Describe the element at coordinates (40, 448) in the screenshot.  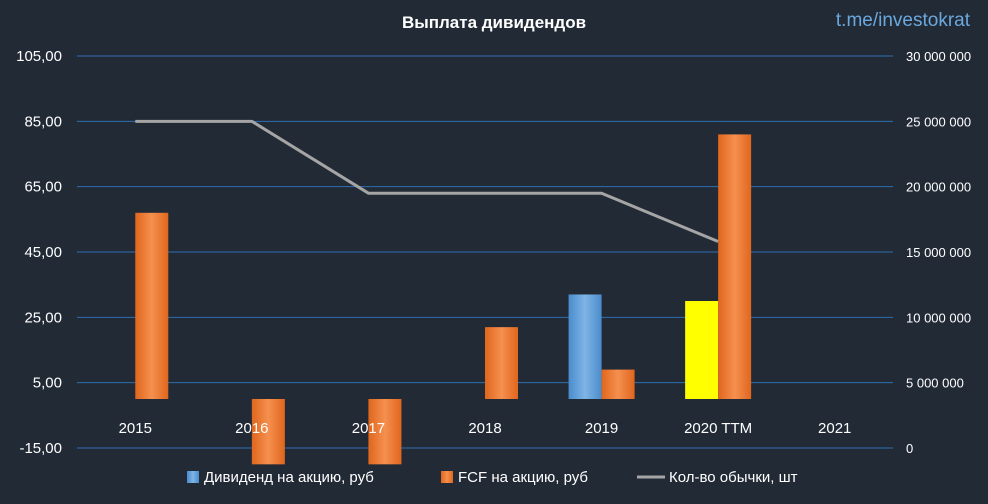
I see `y-left-tick-label: -15,00` at that location.